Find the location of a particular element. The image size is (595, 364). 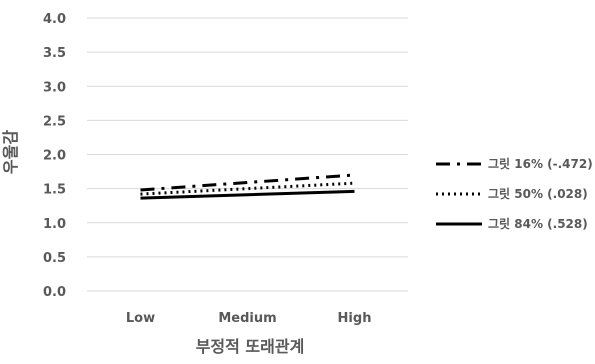

y-axis-title: 우울감 is located at coordinates (10, 152).